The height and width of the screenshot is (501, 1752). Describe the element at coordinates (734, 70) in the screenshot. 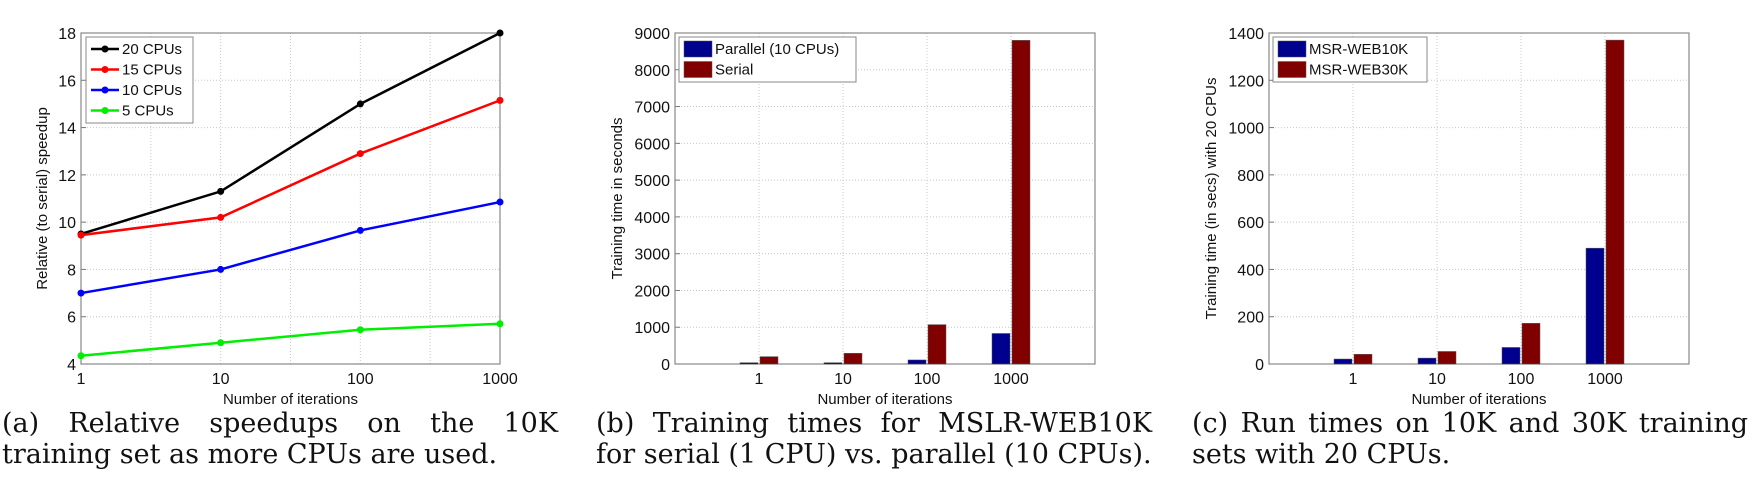

I see `legend-label: Serial` at that location.